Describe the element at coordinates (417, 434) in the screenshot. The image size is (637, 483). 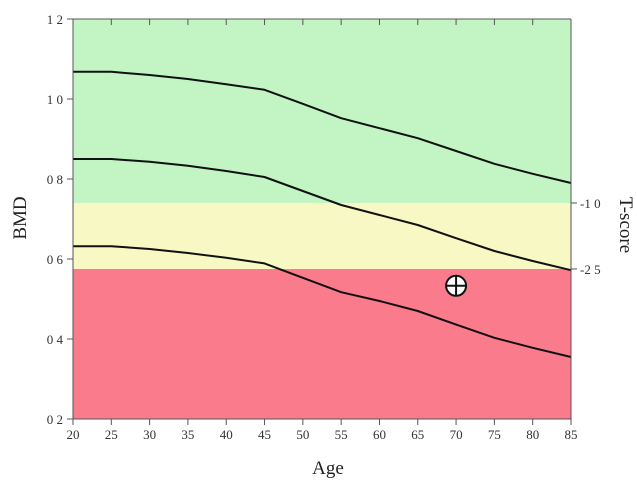
I see `x-tick-label: 65` at that location.